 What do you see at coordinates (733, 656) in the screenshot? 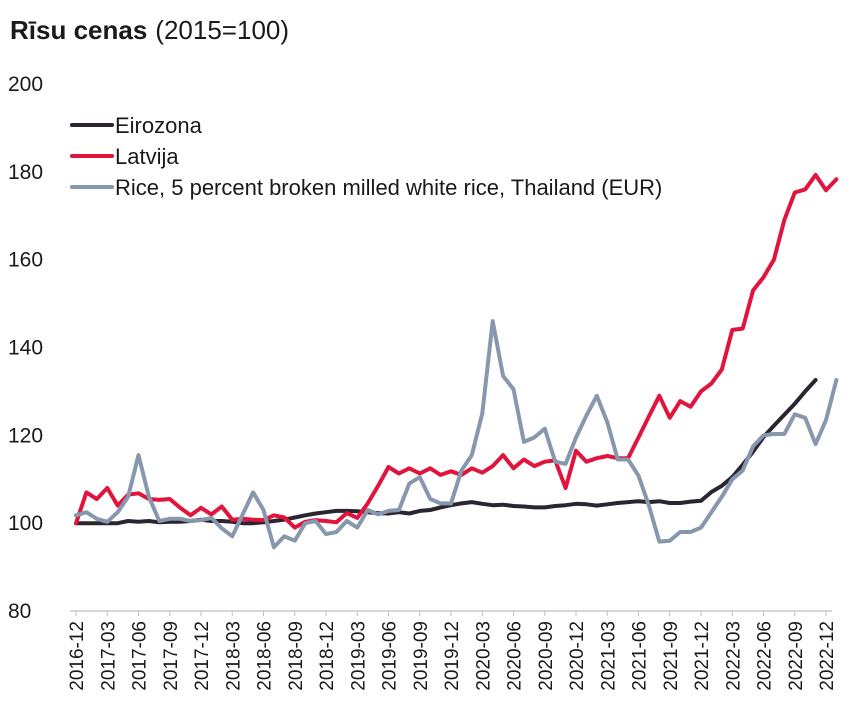
I see `x-tick-label: 2022-03` at bounding box center [733, 656].